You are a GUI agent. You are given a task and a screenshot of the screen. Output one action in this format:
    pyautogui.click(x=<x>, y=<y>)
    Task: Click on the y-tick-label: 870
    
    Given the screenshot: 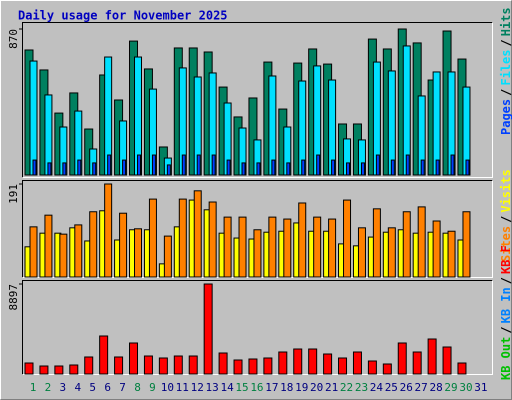 What is the action you would take?
    pyautogui.click(x=13, y=39)
    